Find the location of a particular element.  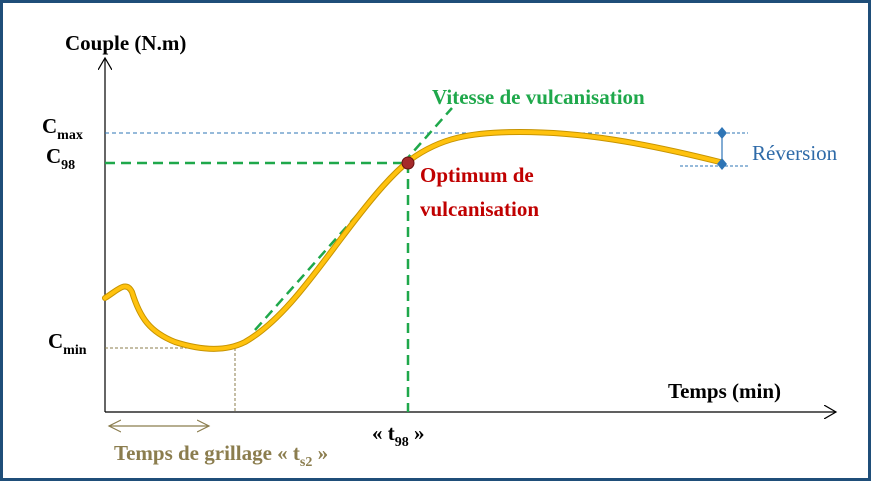

subscript: min is located at coordinates (75, 350).